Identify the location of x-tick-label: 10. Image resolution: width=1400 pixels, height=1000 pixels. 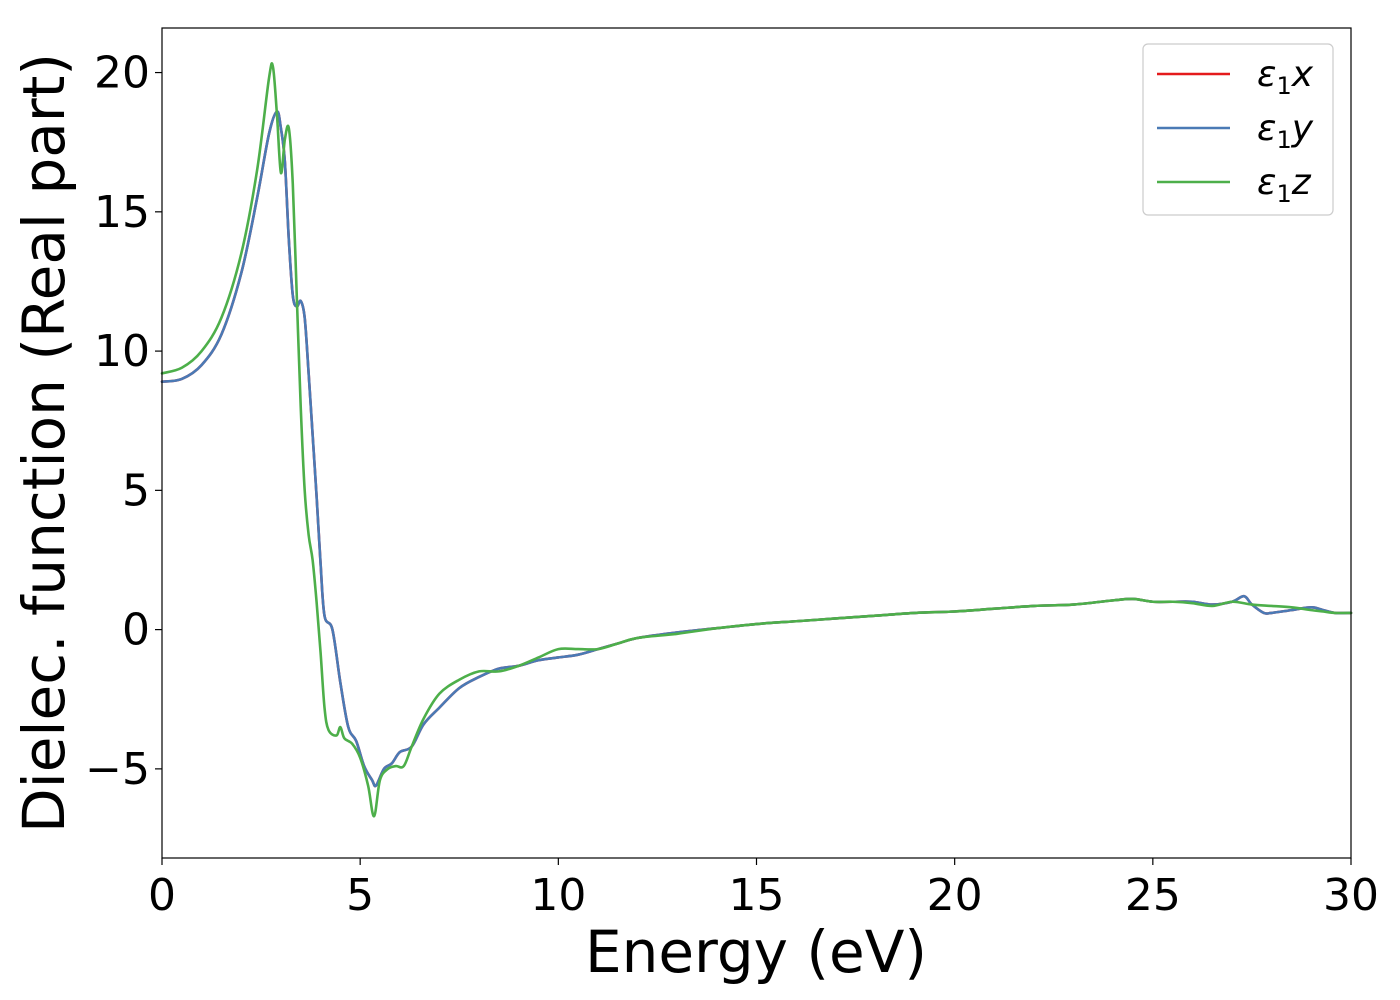
(558, 895).